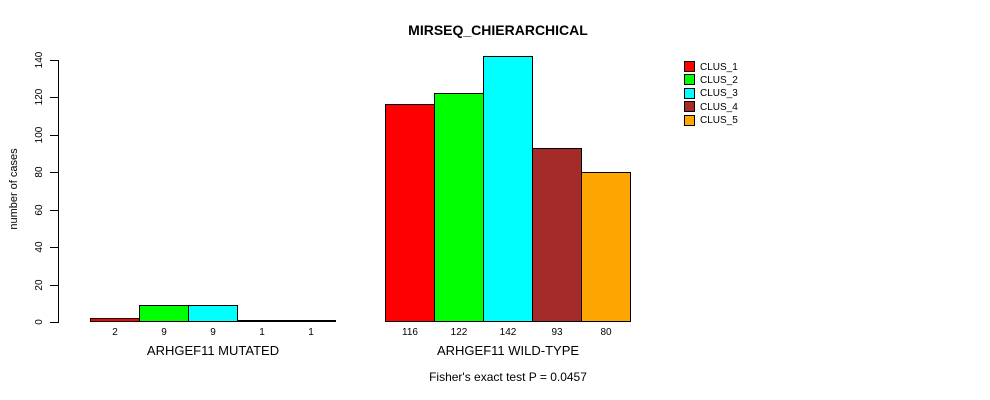 This screenshot has width=990, height=400. Describe the element at coordinates (606, 247) in the screenshot. I see `bar-clus_5-group2` at that location.